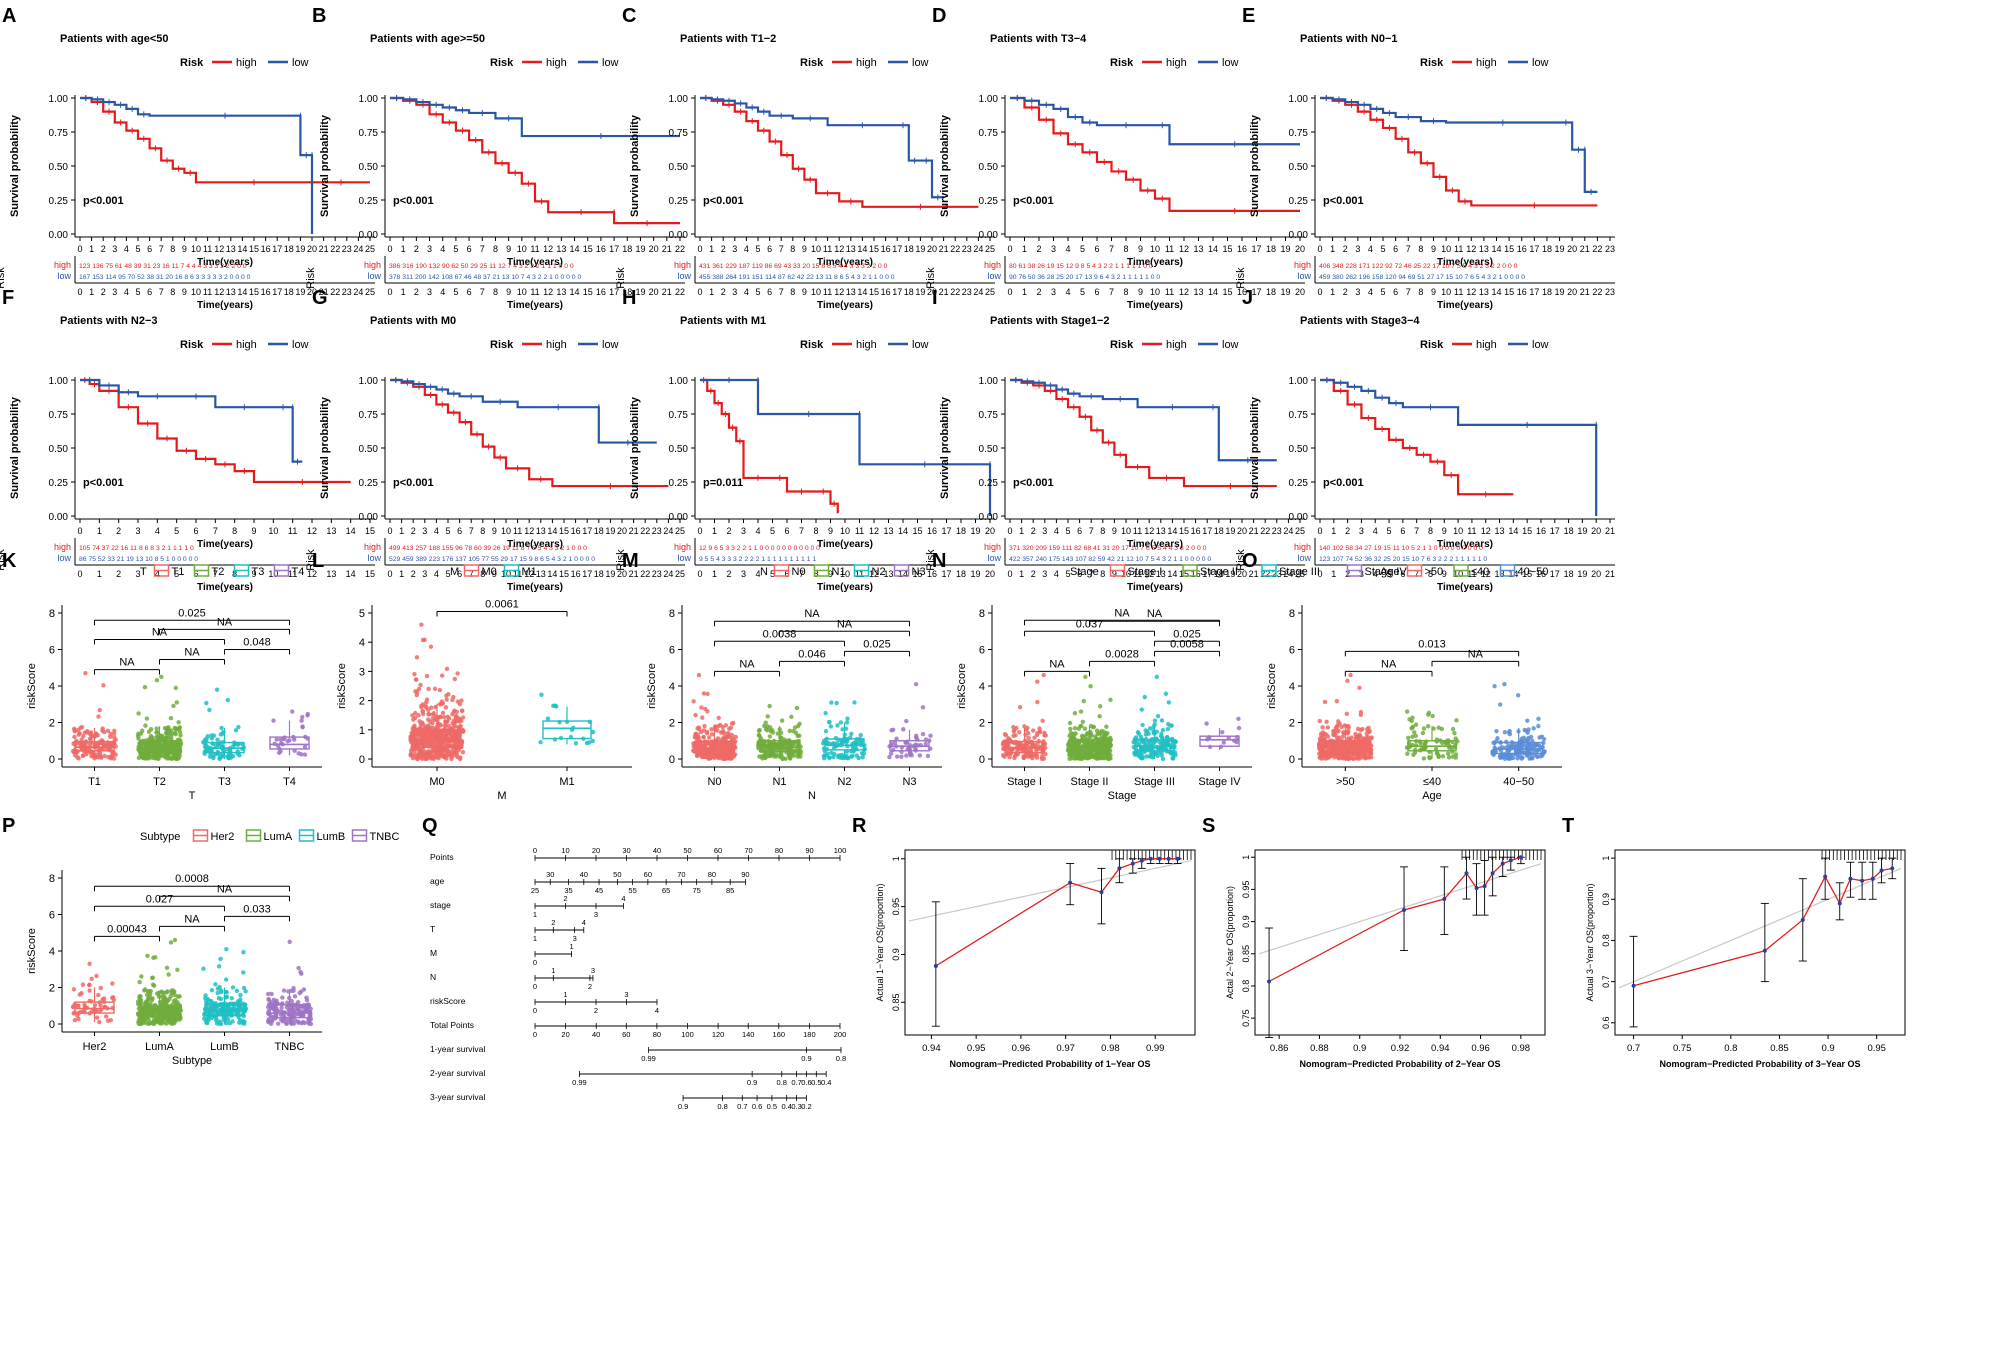 The height and width of the screenshot is (1363, 2010). Describe the element at coordinates (1299, 201) in the screenshot. I see `y-tick-label: 0.25` at that location.